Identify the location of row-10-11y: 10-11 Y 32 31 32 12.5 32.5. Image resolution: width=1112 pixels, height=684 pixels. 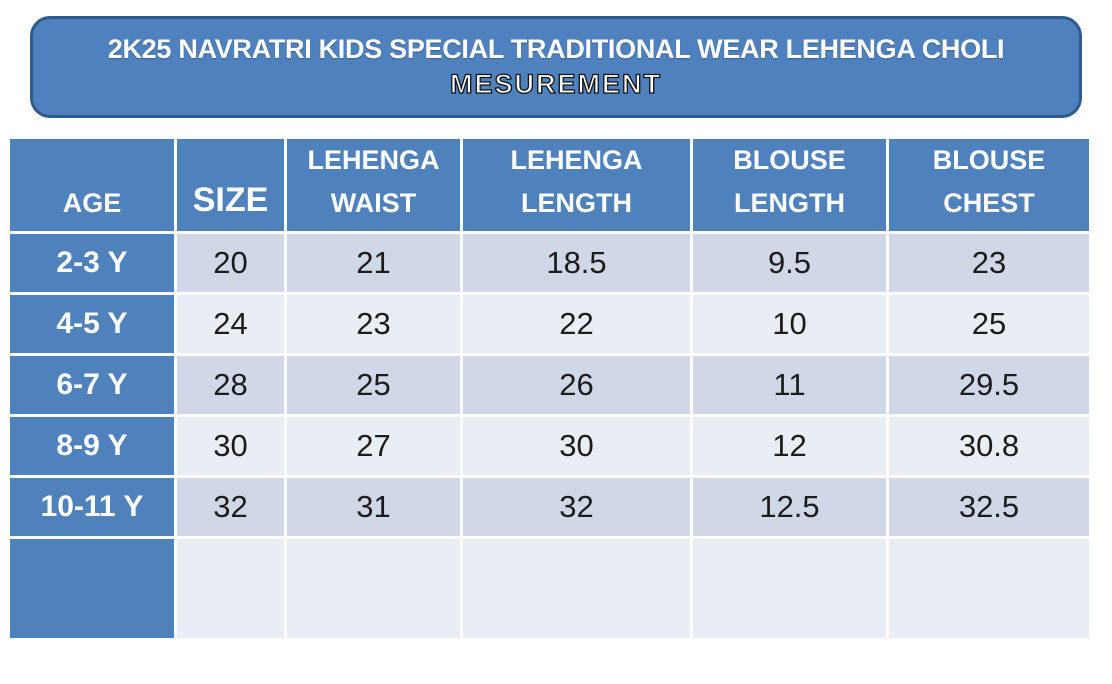
(549, 507).